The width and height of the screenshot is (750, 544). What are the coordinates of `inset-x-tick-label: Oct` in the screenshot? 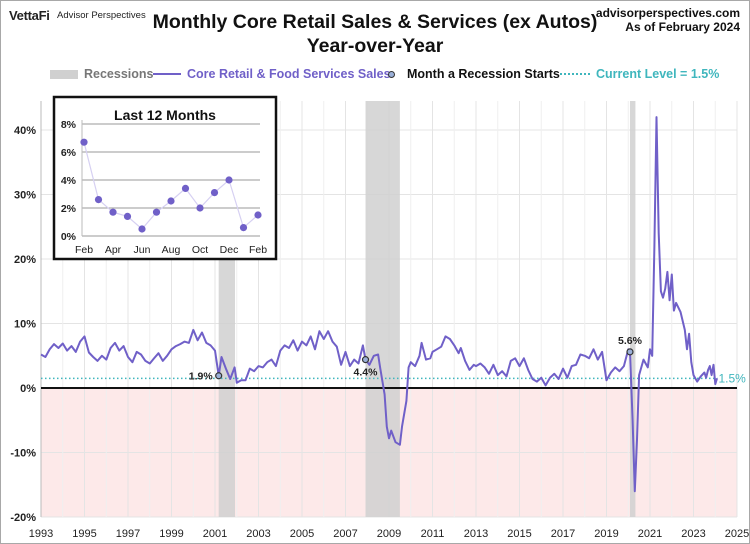 It's located at (200, 250).